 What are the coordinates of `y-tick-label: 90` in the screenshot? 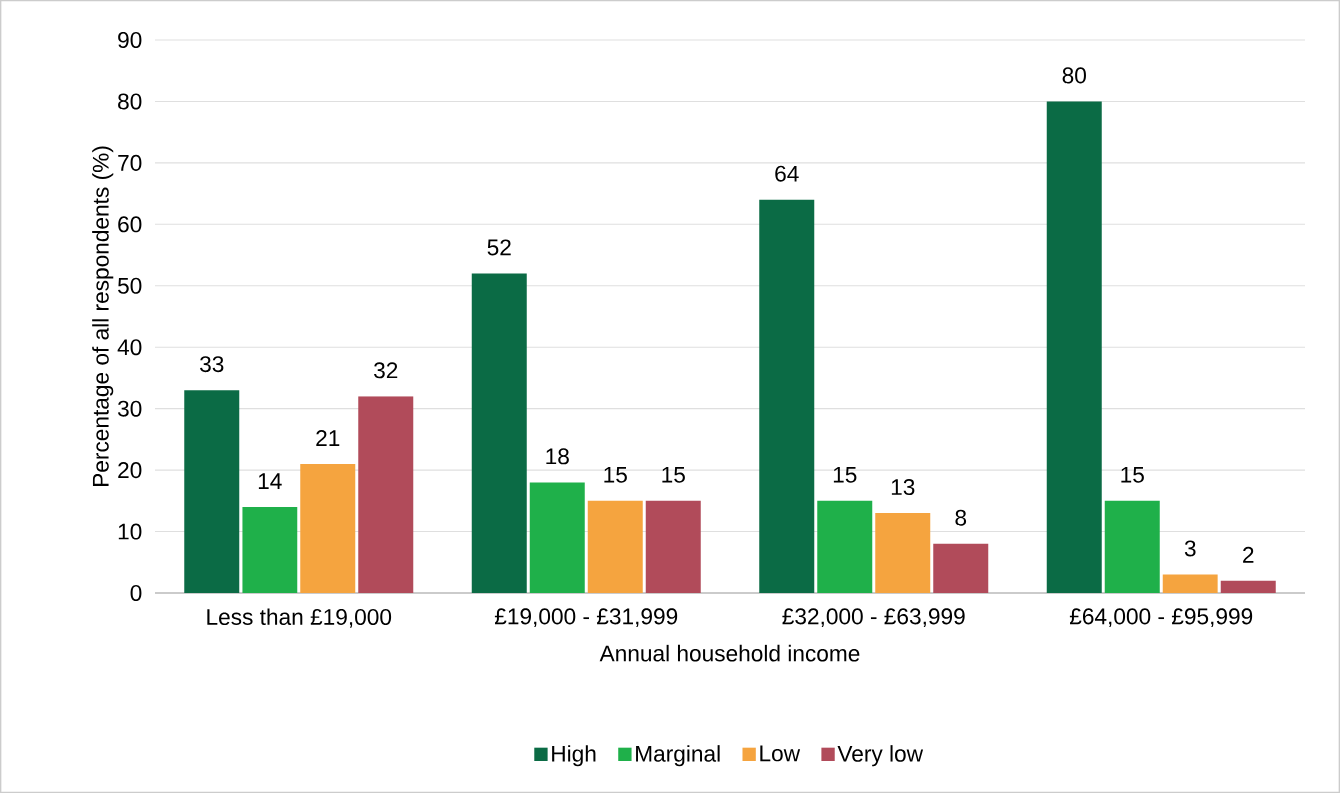 It's located at (130, 40).